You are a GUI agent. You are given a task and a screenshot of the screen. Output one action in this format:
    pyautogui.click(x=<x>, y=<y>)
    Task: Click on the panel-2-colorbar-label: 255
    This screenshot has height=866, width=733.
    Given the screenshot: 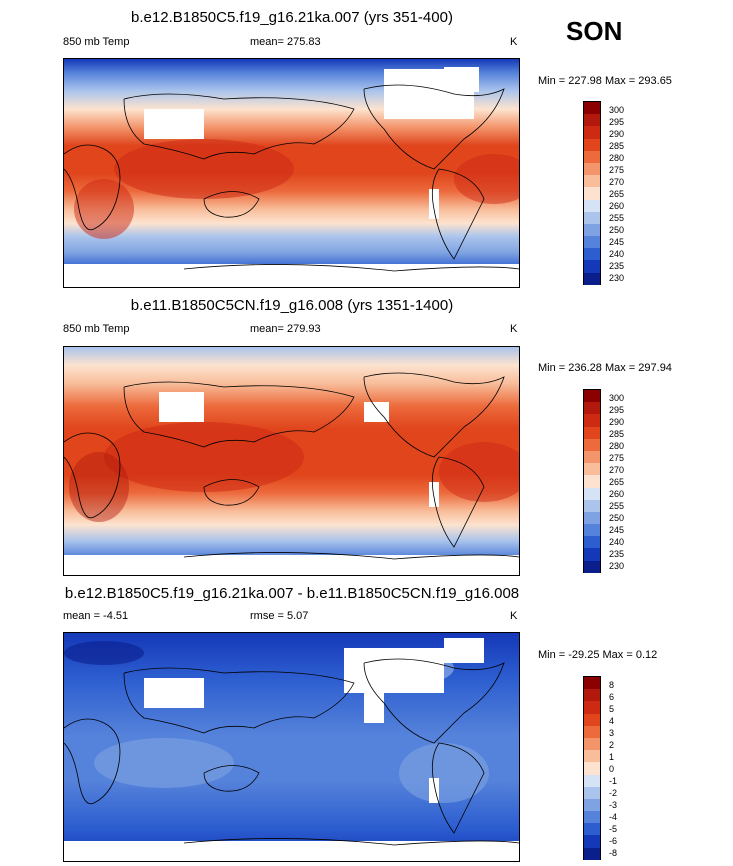 What is the action you would take?
    pyautogui.click(x=617, y=506)
    